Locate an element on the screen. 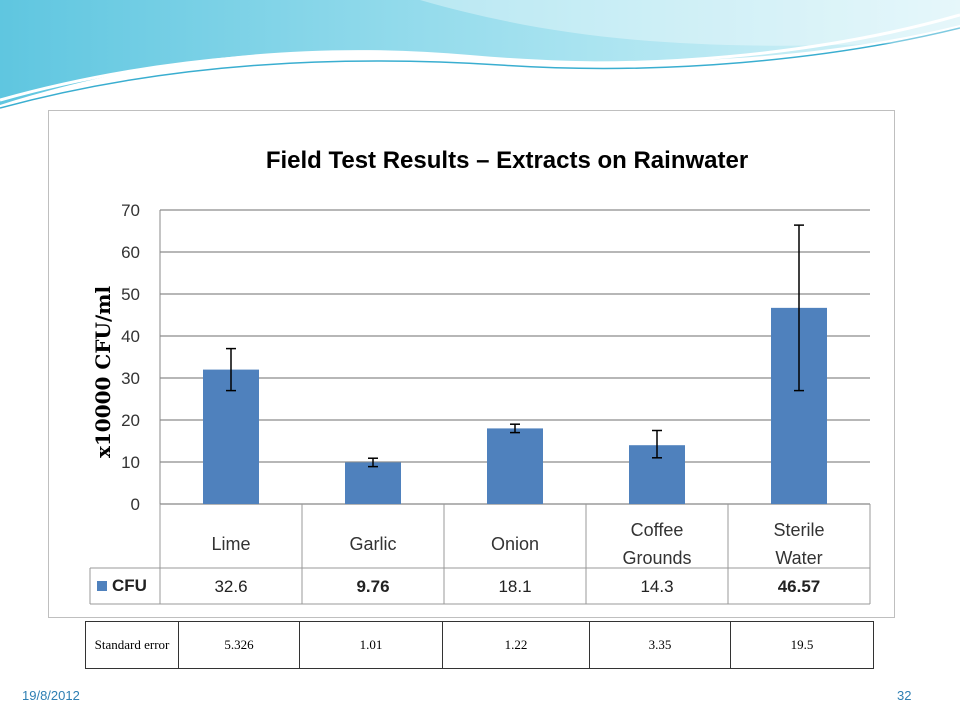 The width and height of the screenshot is (960, 720). footer-date: 19/8/2012 is located at coordinates (51, 695).